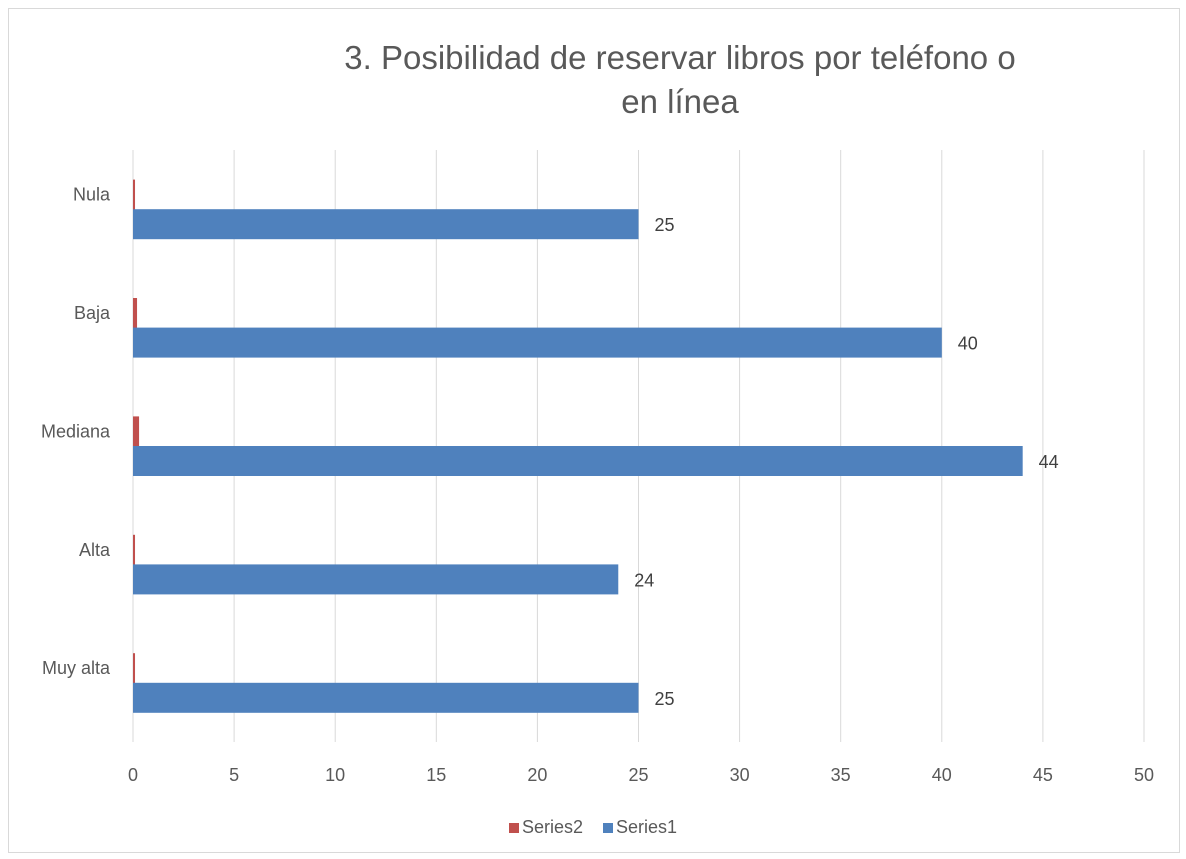 This screenshot has height=859, width=1186. Describe the element at coordinates (665, 225) in the screenshot. I see `data-label-series1-0: 25` at that location.